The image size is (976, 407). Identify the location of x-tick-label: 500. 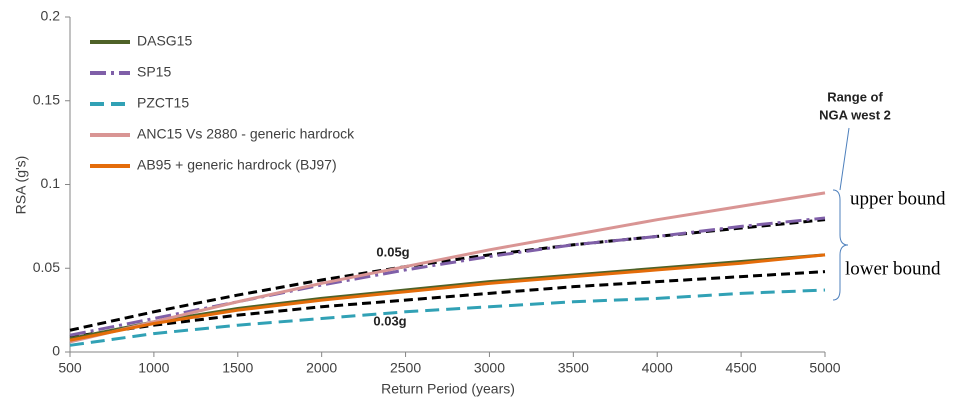
(70, 368).